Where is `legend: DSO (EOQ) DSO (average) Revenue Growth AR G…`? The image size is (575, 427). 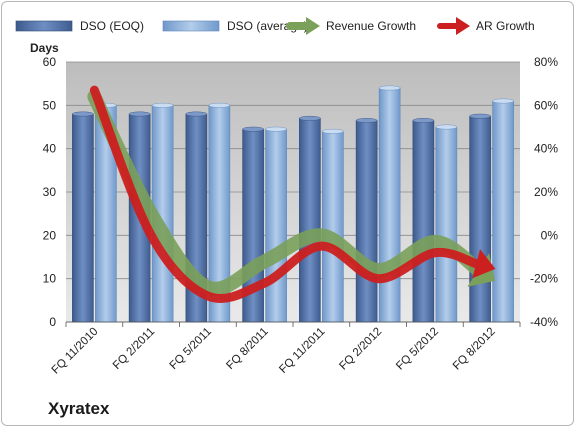
legend: DSO (EOQ) DSO (average) Revenue Growth AR G… is located at coordinates (275, 26).